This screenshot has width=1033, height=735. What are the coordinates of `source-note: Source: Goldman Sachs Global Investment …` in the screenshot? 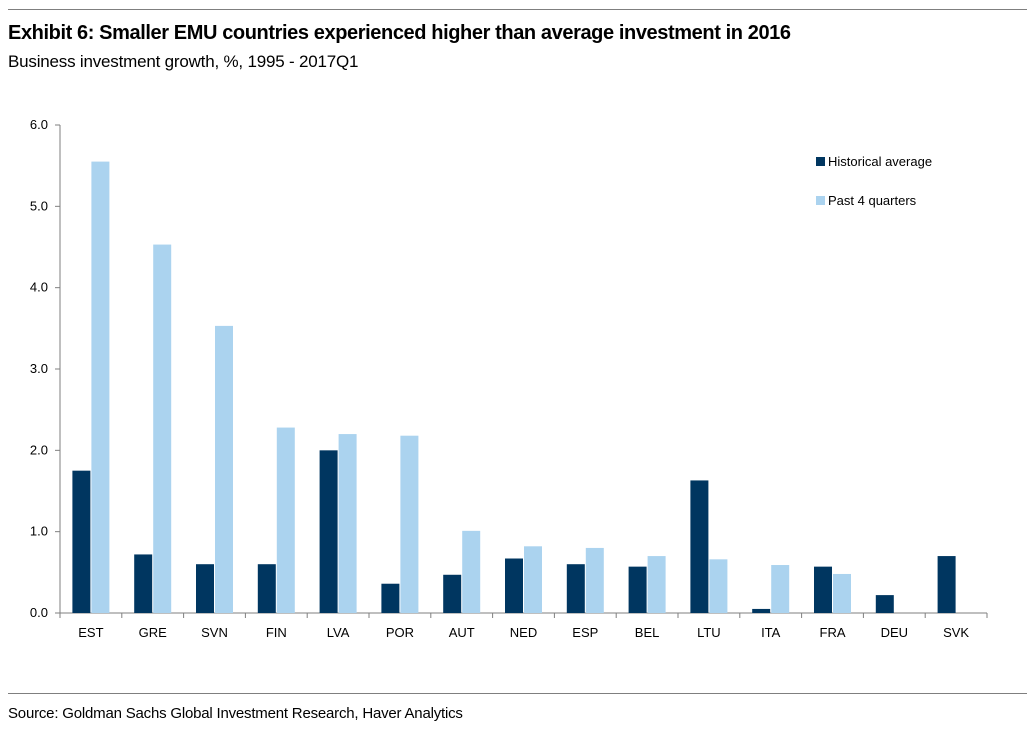 It's located at (235, 713).